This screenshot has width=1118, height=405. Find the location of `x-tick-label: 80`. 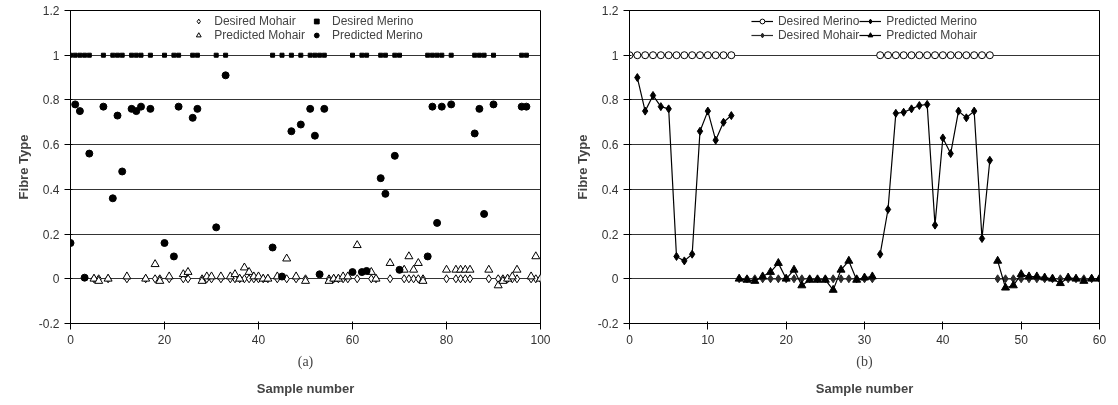

x-tick-label: 80 is located at coordinates (446, 339).